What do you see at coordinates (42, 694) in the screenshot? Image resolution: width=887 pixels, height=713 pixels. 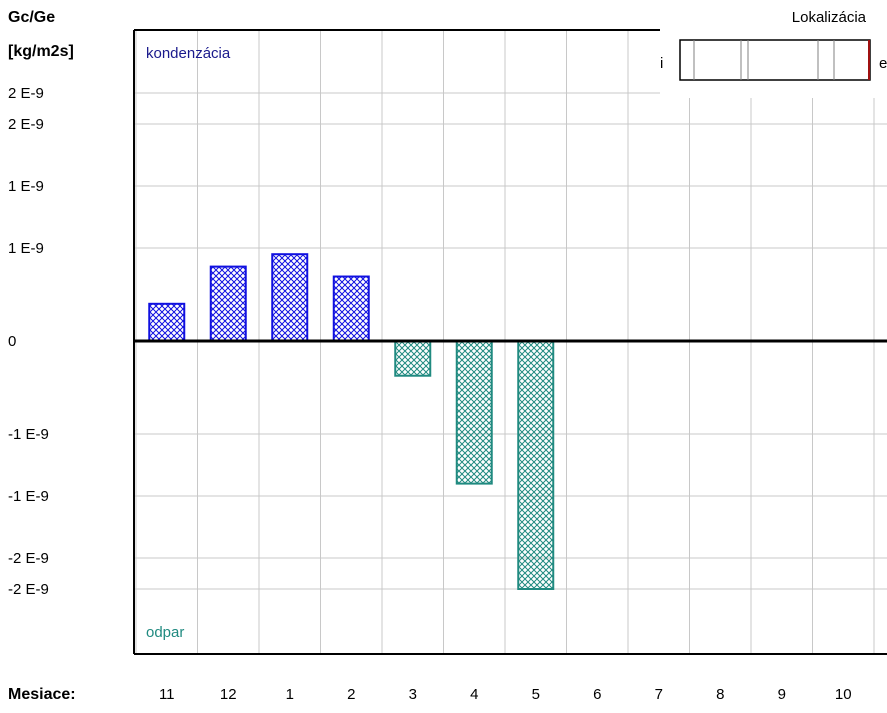 I see `x-axis-title: Mesiace:` at bounding box center [42, 694].